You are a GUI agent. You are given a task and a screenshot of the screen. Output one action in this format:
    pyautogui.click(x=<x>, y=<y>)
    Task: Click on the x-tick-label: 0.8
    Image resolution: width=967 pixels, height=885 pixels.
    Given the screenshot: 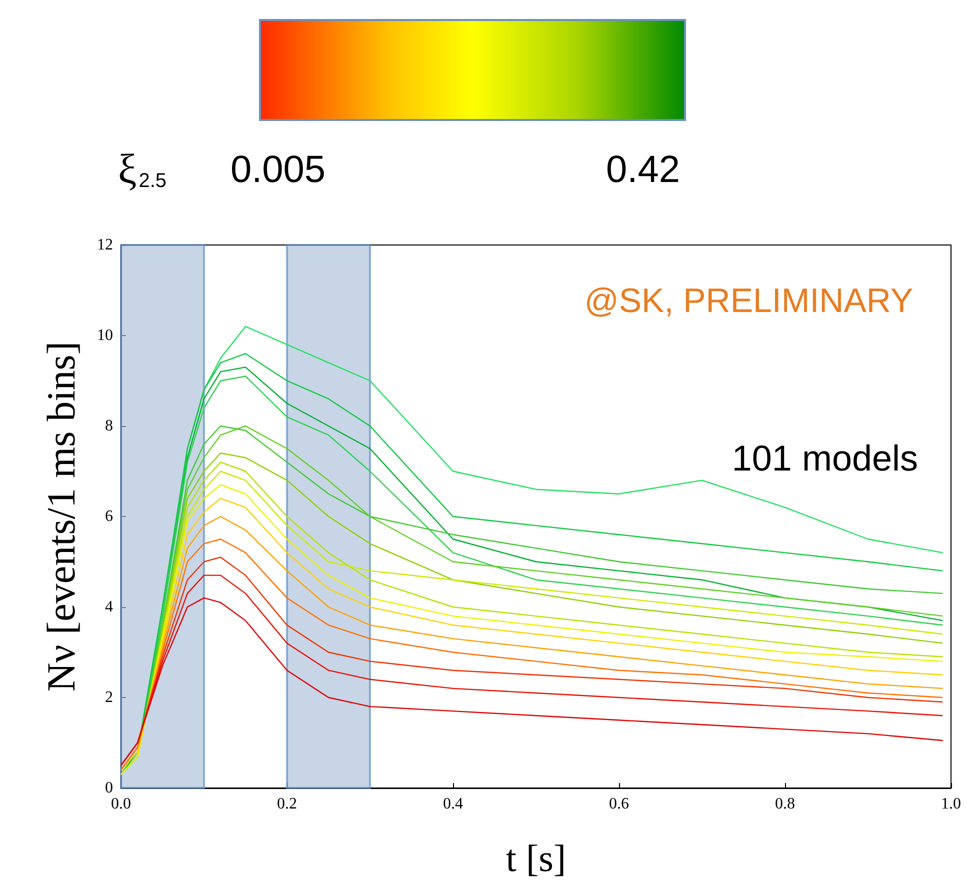 What is the action you would take?
    pyautogui.click(x=785, y=804)
    